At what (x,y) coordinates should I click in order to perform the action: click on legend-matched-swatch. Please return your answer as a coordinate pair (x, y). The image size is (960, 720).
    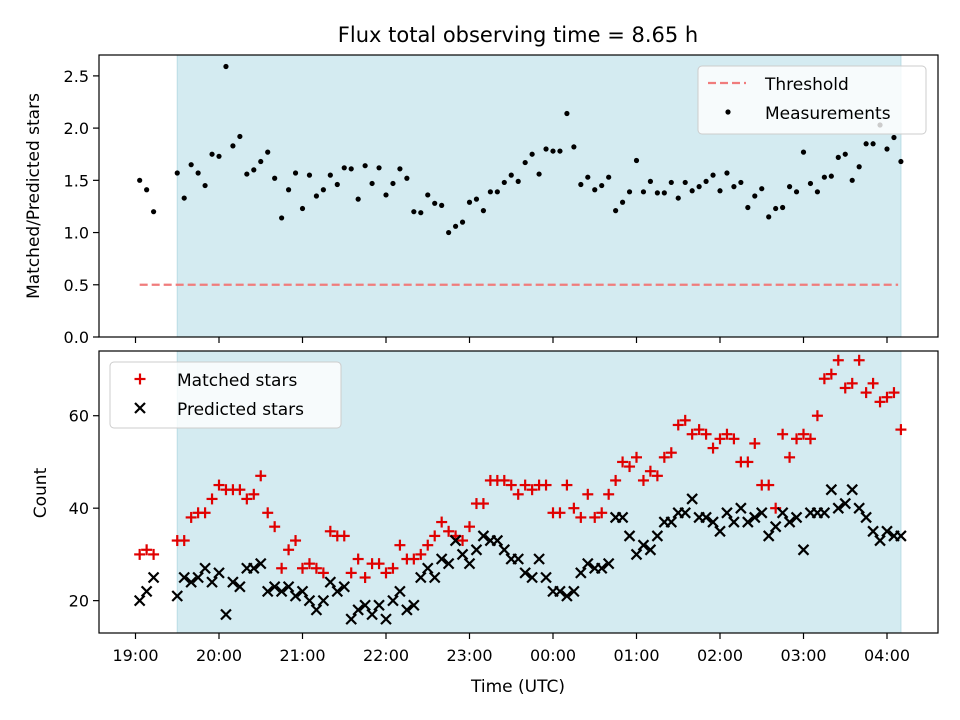
    Looking at the image, I should click on (140, 379).